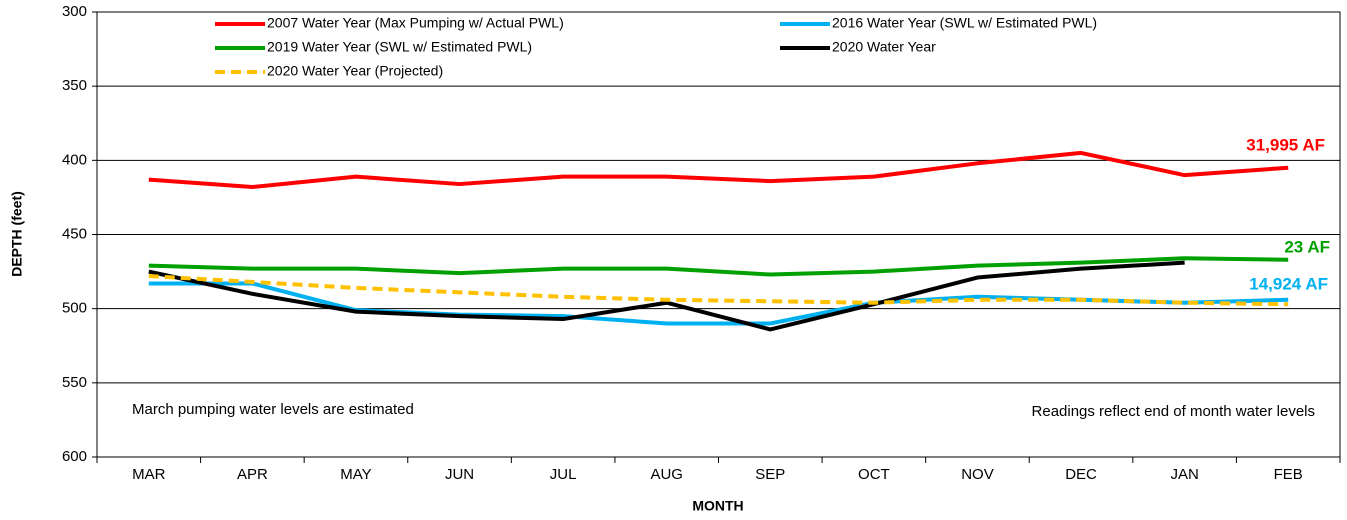 Image resolution: width=1347 pixels, height=520 pixels. I want to click on annotation: 31,995 AF, so click(1285, 144).